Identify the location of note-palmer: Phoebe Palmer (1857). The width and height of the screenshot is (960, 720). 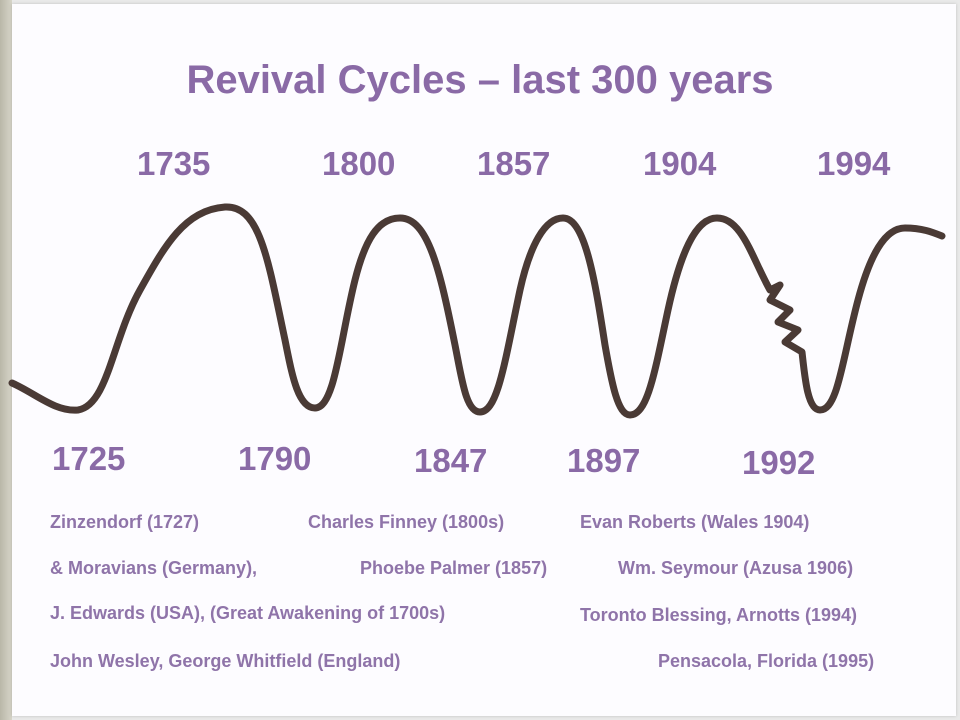
(454, 568).